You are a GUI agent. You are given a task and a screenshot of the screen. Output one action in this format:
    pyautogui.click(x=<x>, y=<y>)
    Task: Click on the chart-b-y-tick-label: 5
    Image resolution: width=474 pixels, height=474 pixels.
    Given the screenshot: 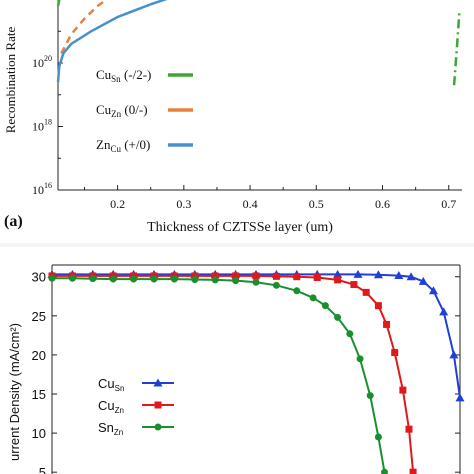 What is the action you would take?
    pyautogui.click(x=42, y=469)
    